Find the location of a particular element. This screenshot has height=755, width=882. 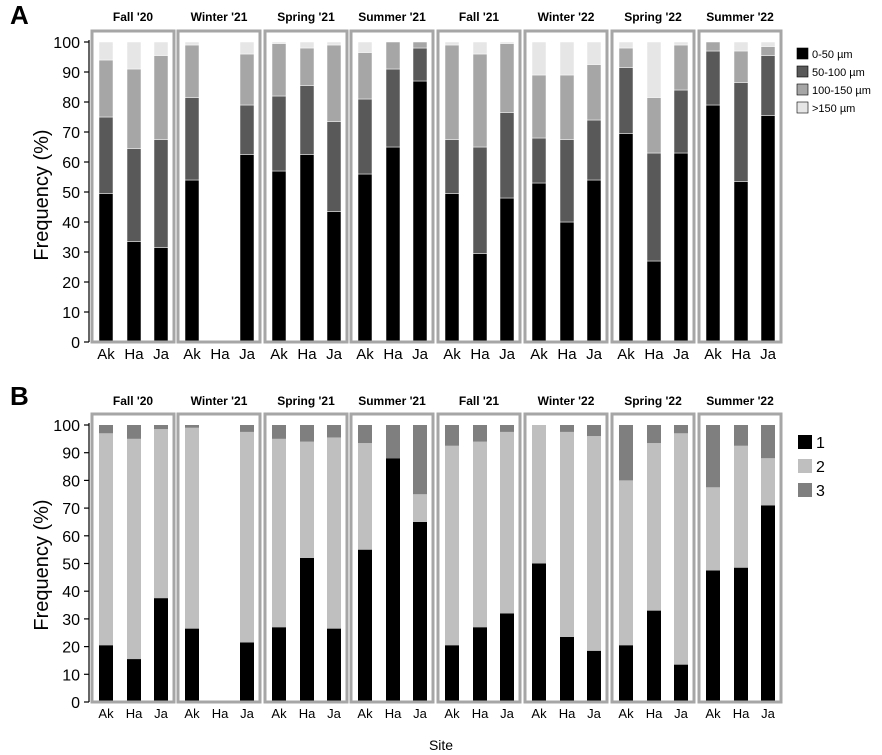

y-tick-label: 20 is located at coordinates (71, 283).